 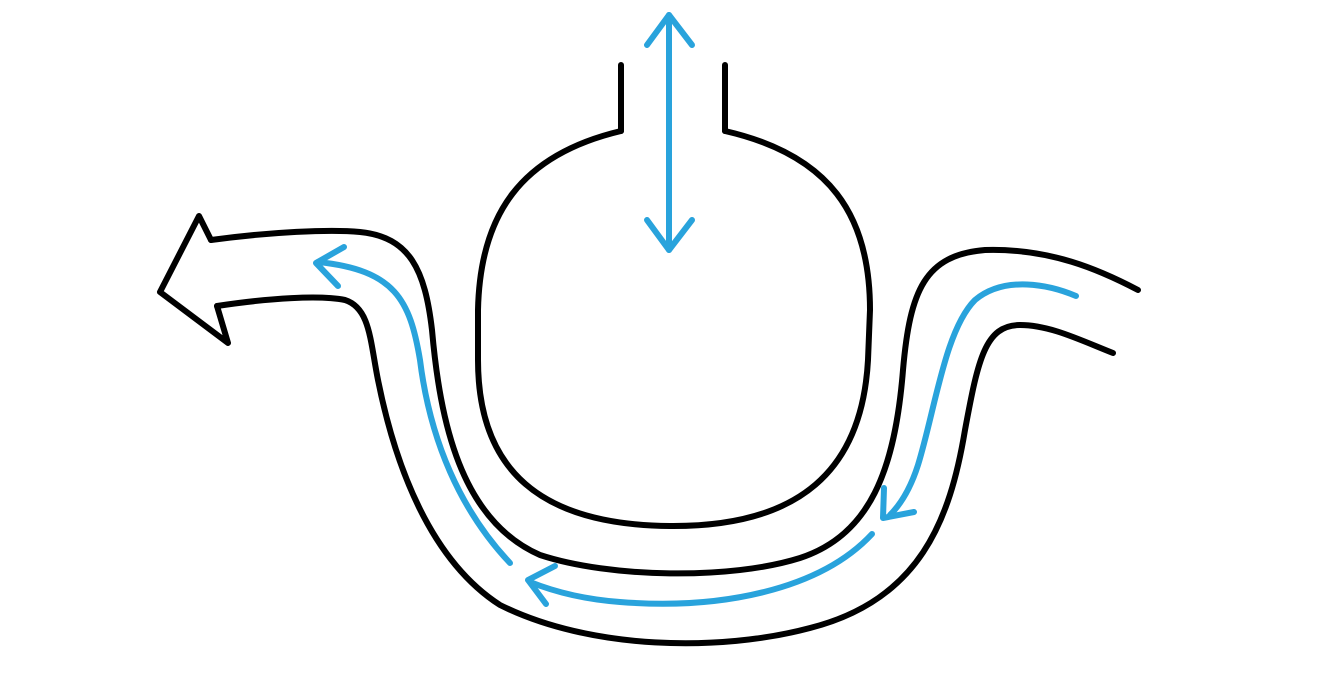 I want to click on flow-arrow-bottom-segment, so click(x=701, y=569).